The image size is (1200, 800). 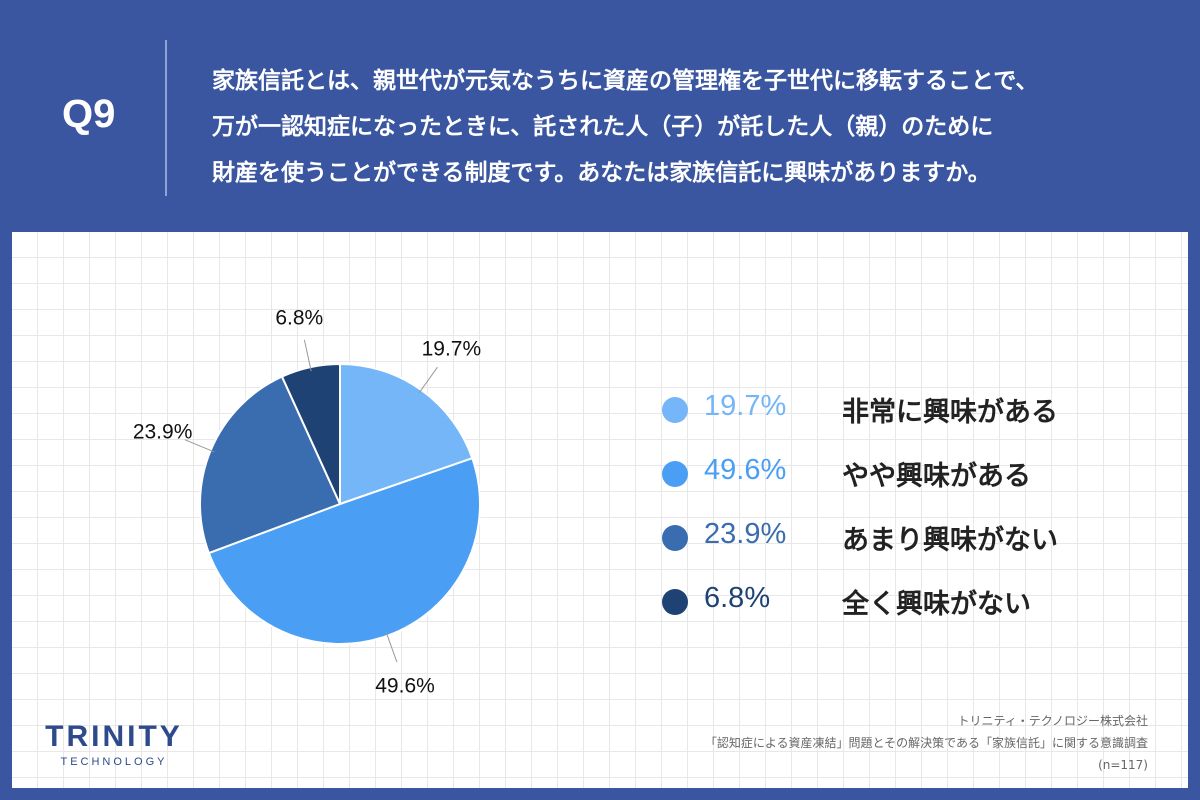 I want to click on legend-value: 49.6%, so click(x=745, y=470).